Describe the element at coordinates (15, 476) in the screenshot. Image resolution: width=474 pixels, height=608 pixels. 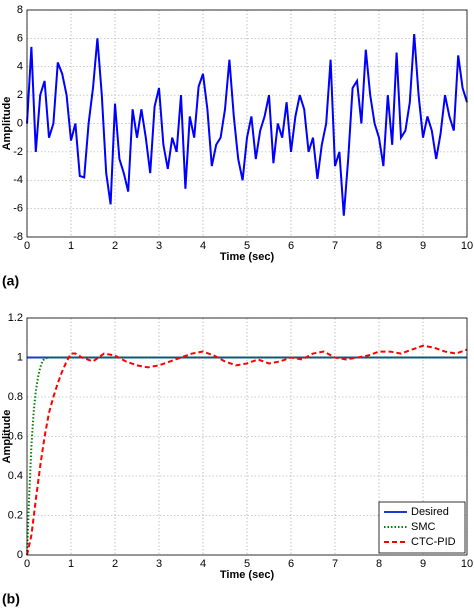
I see `y-tick-label: 0.4` at that location.